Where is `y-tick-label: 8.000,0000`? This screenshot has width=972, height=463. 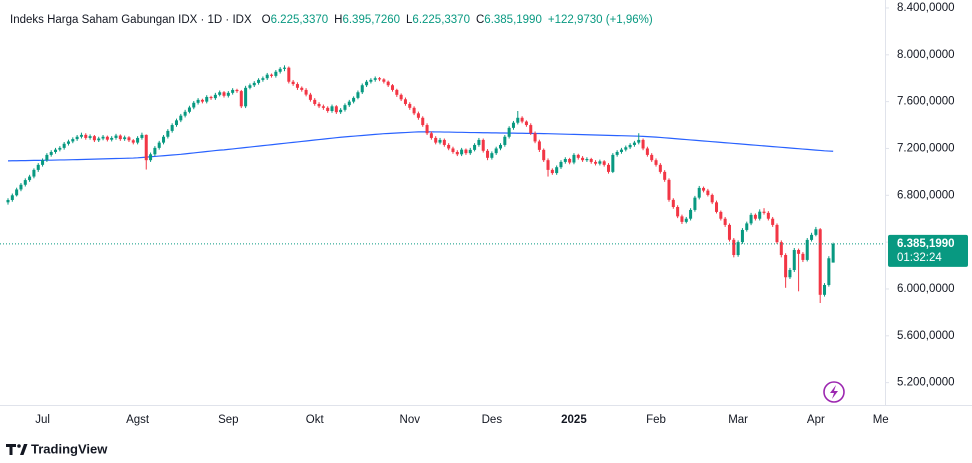
y-tick-label: 8.000,0000 is located at coordinates (926, 55).